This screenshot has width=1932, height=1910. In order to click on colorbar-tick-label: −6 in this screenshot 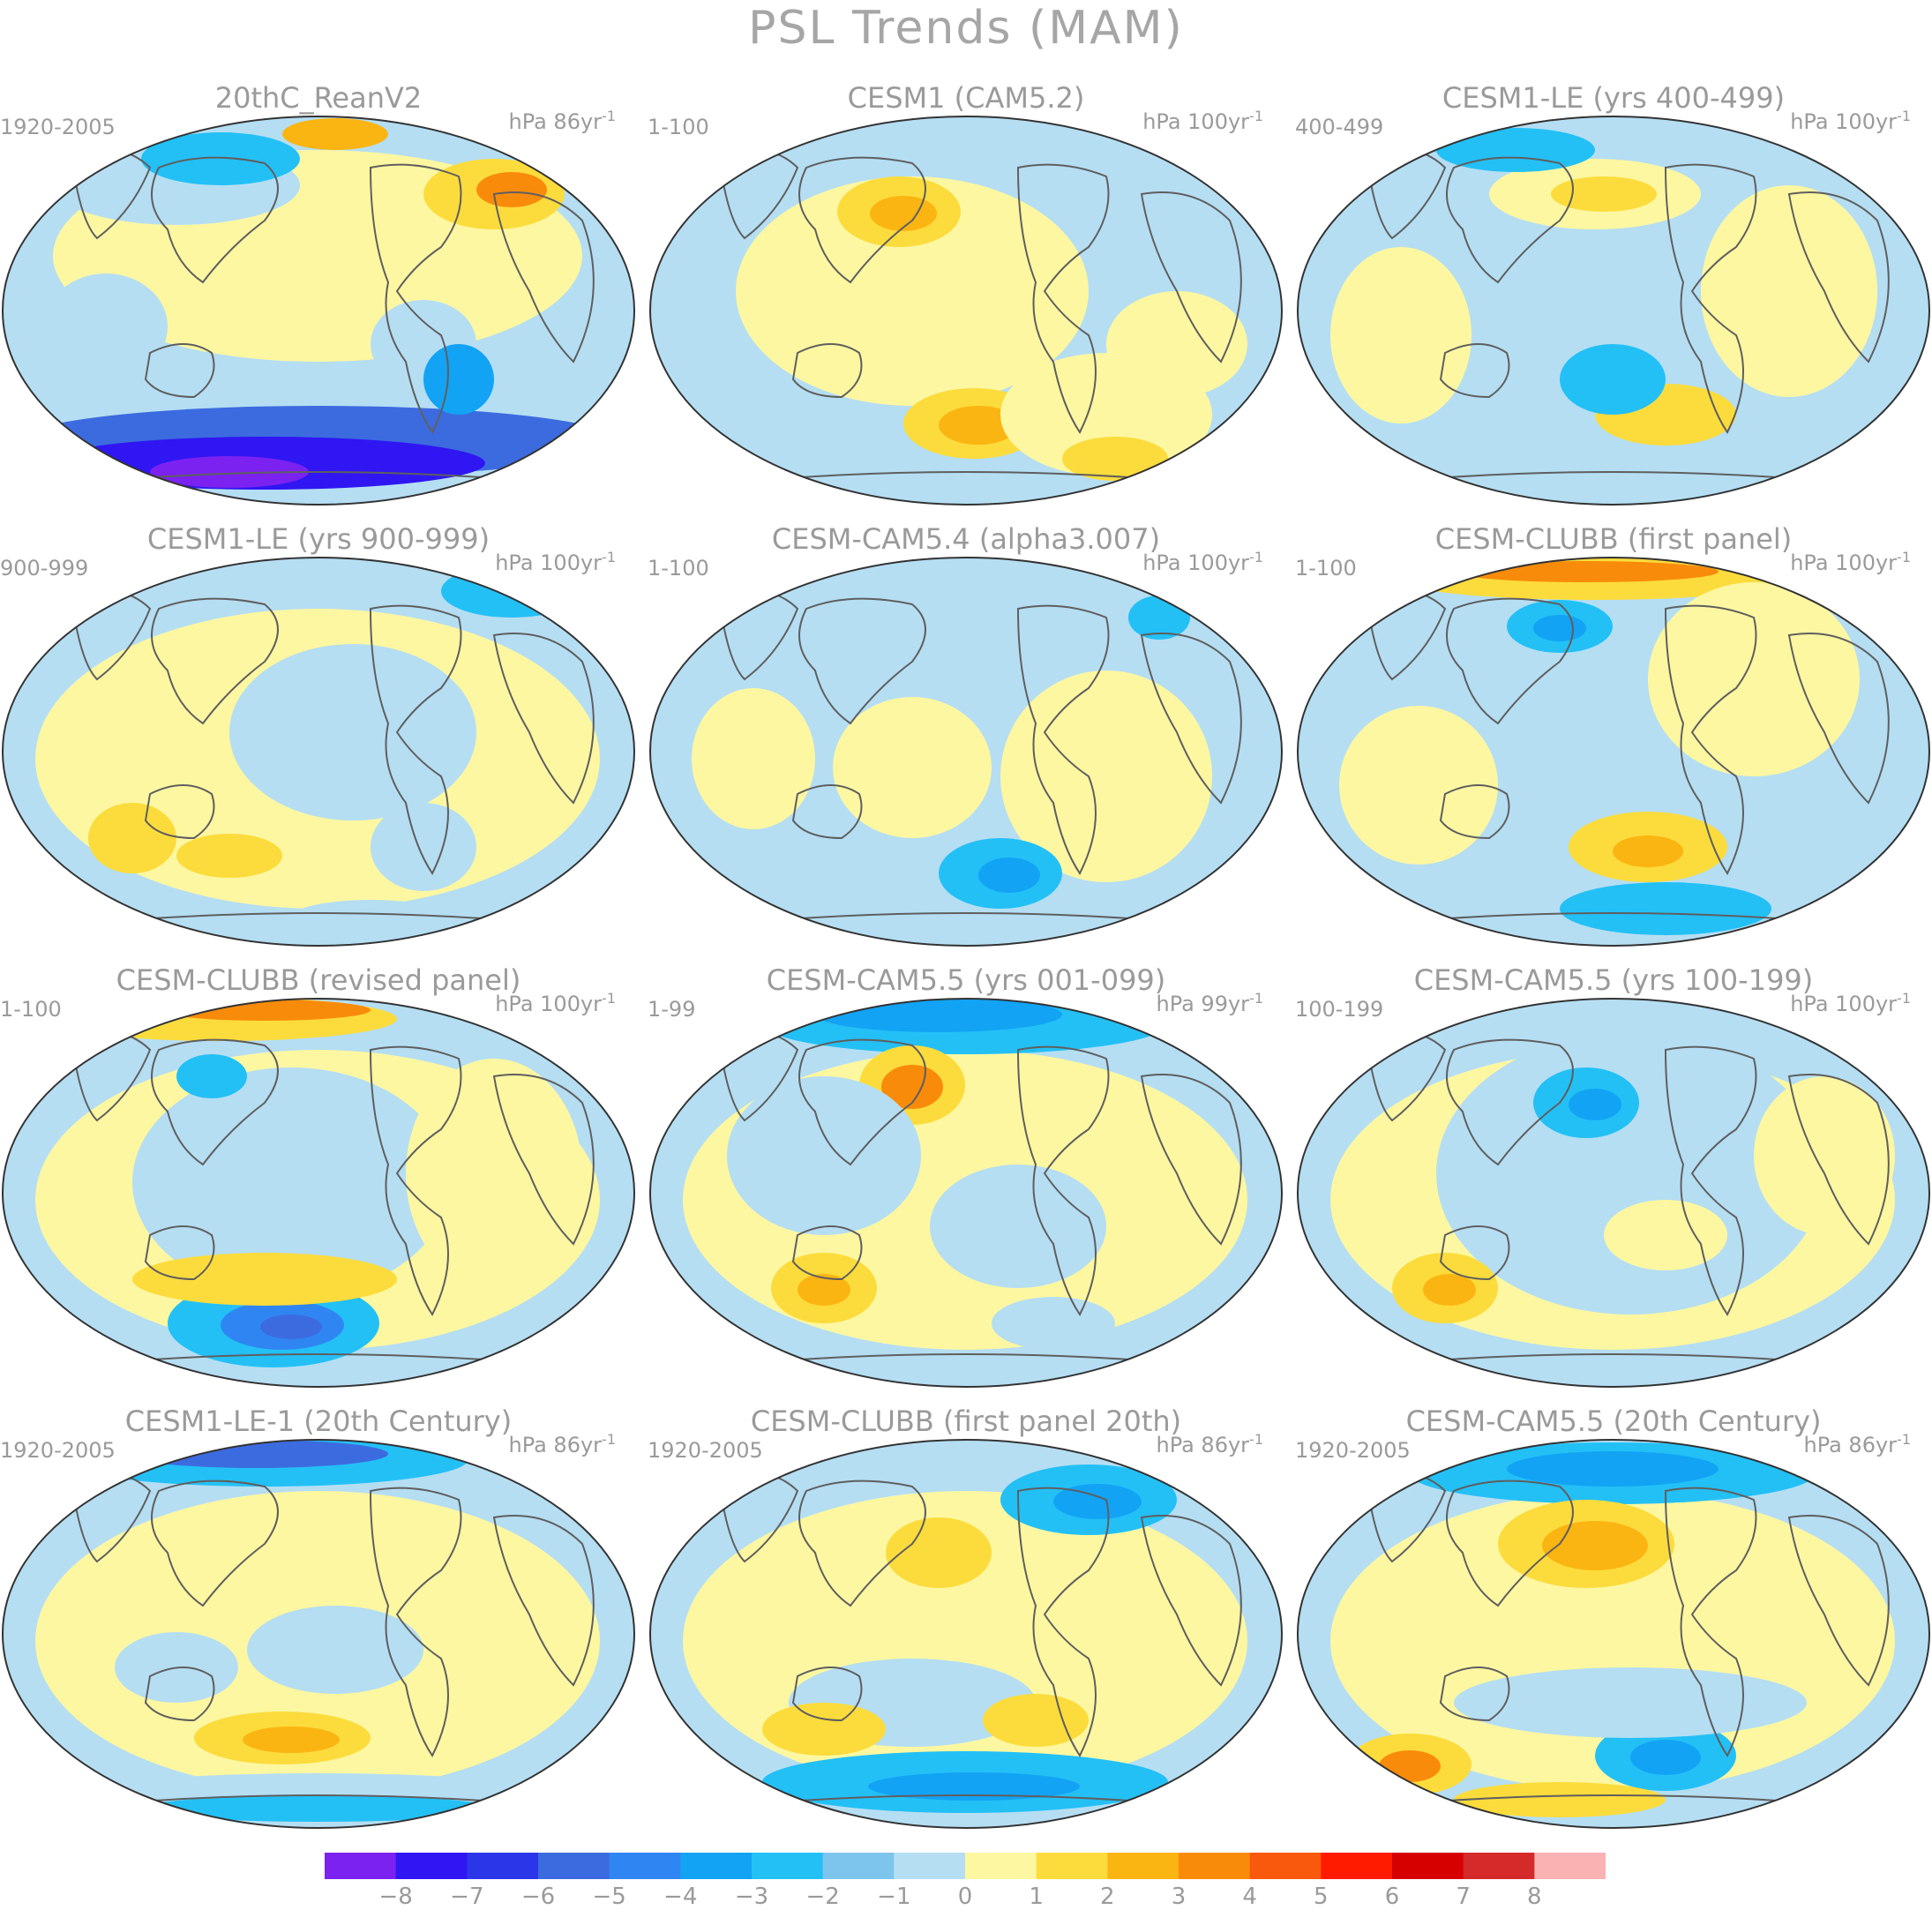, I will do `click(538, 1895)`.